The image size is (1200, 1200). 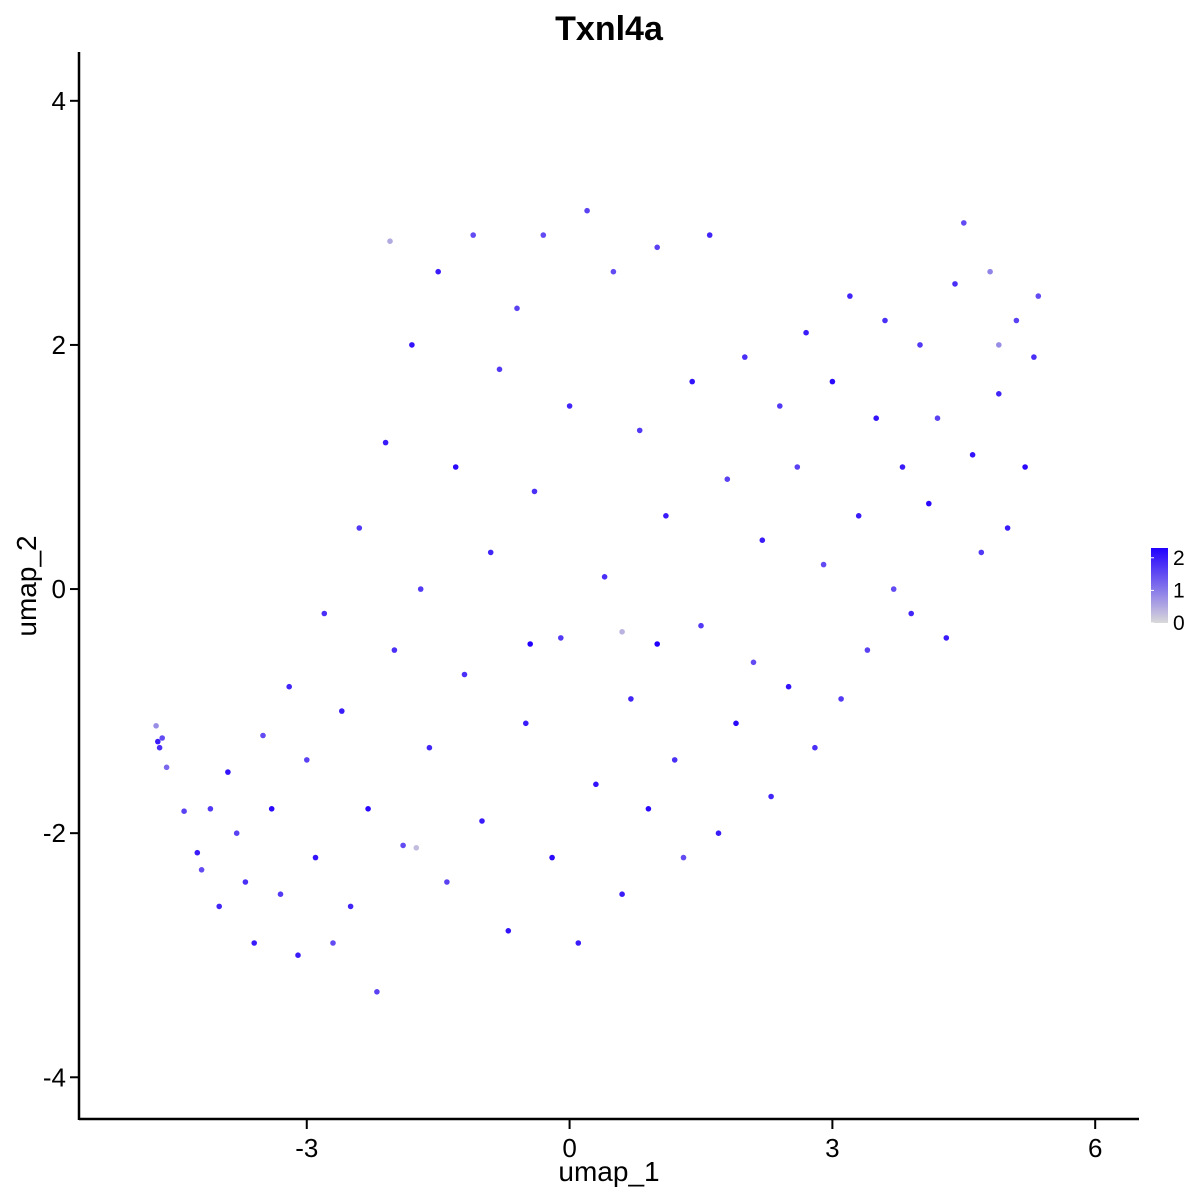 What do you see at coordinates (608, 1171) in the screenshot?
I see `x-axis-title: umap_1` at bounding box center [608, 1171].